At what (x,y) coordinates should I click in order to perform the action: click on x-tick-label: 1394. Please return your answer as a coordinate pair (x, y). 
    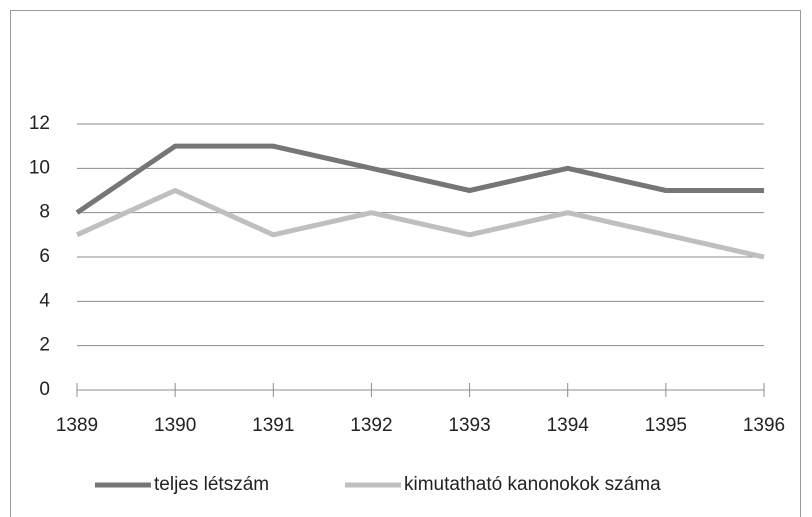
    Looking at the image, I should click on (568, 425).